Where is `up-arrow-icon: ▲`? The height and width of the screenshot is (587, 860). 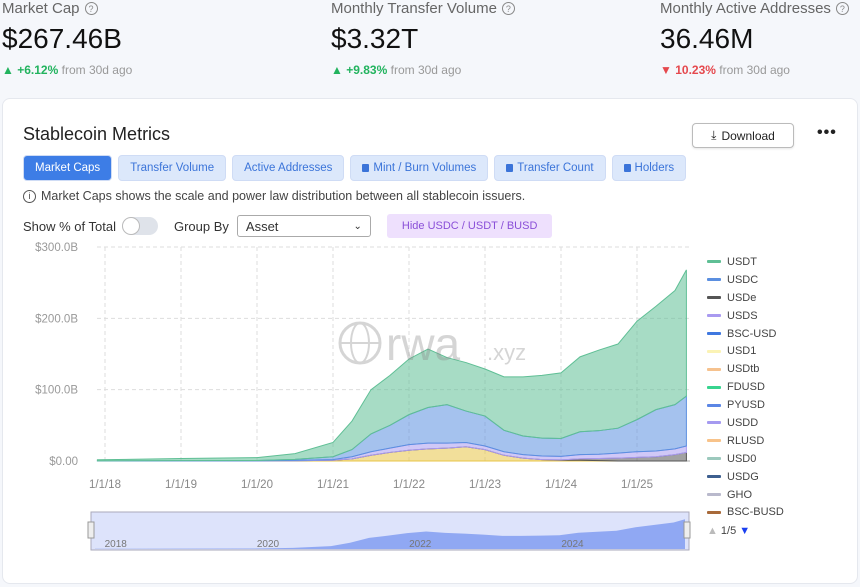
up-arrow-icon: ▲ is located at coordinates (10, 70).